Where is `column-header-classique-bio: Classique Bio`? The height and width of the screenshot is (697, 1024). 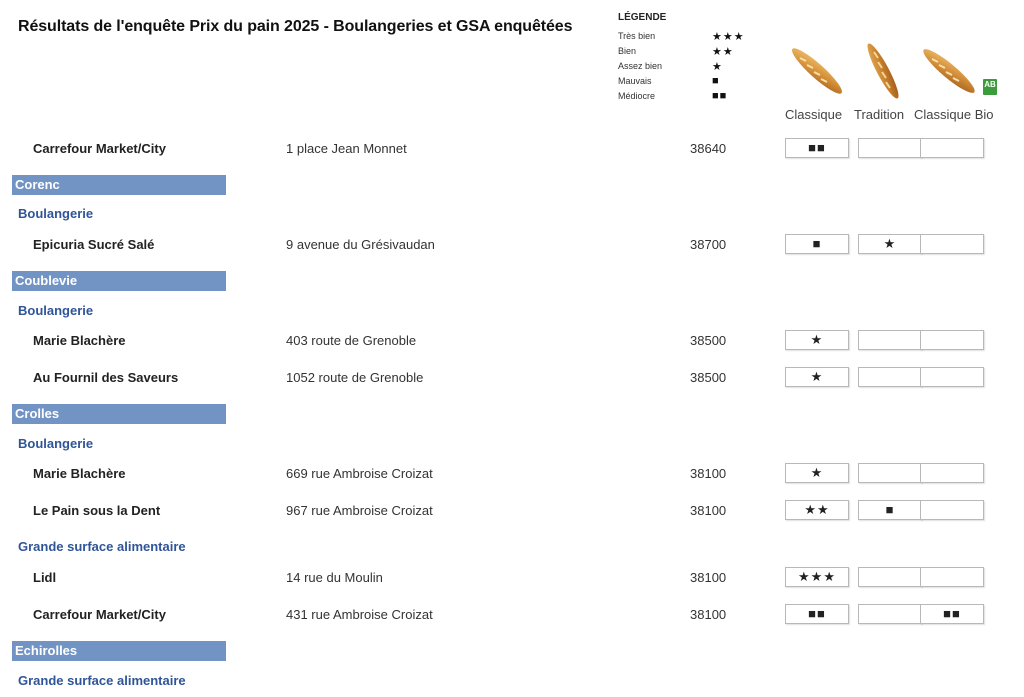 column-header-classique-bio: Classique Bio is located at coordinates (954, 114).